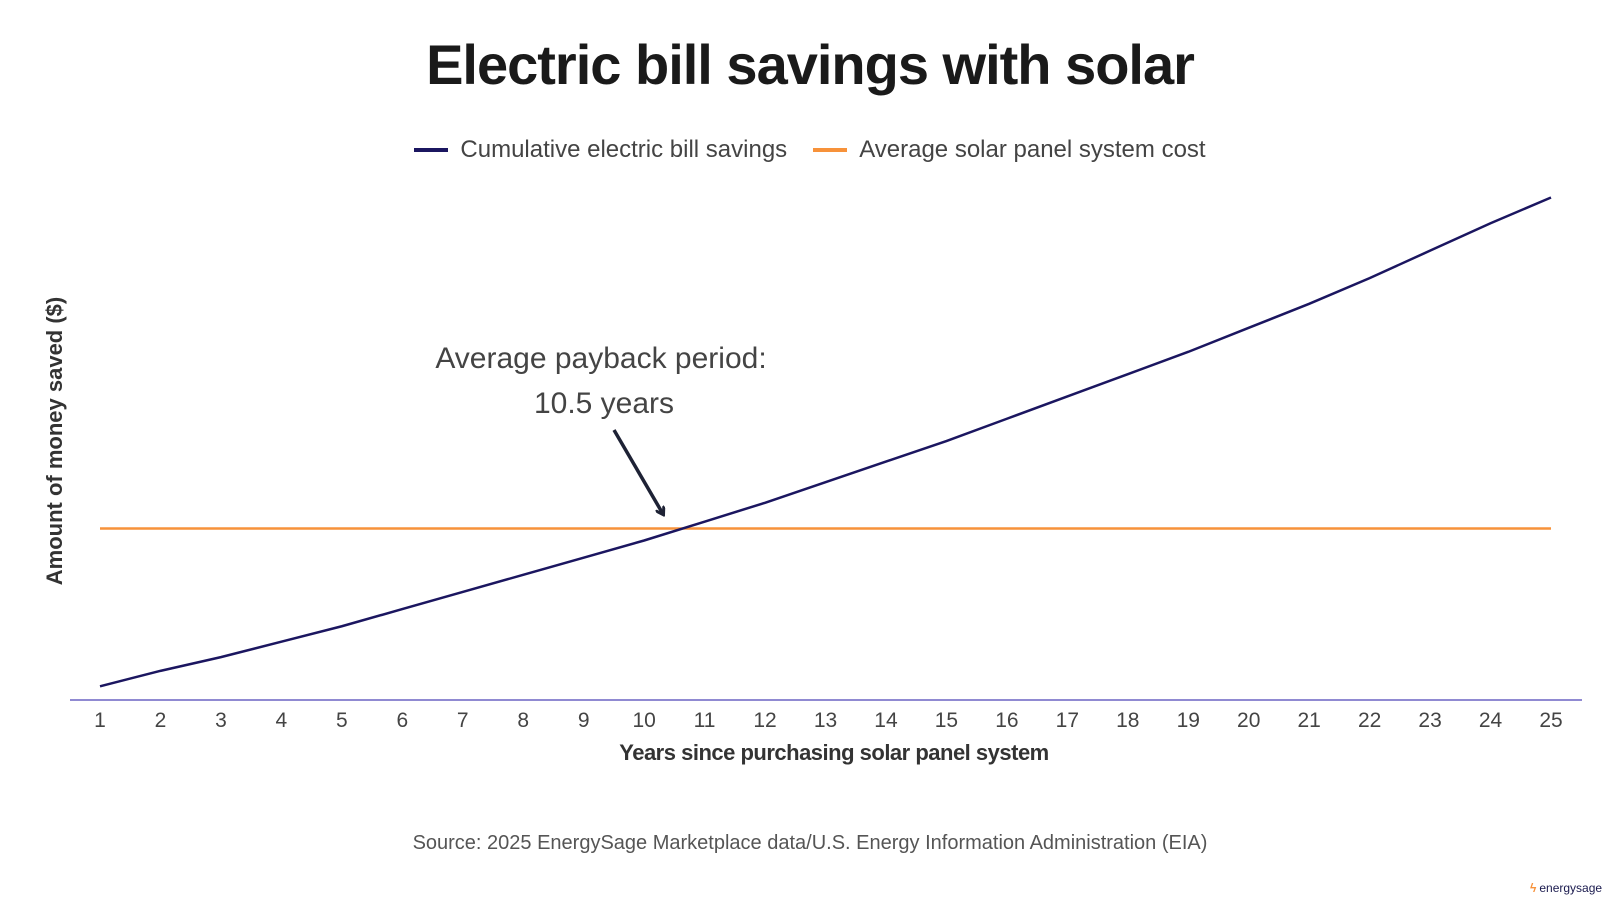  I want to click on lightning-bolt-icon: ϟ, so click(1533, 888).